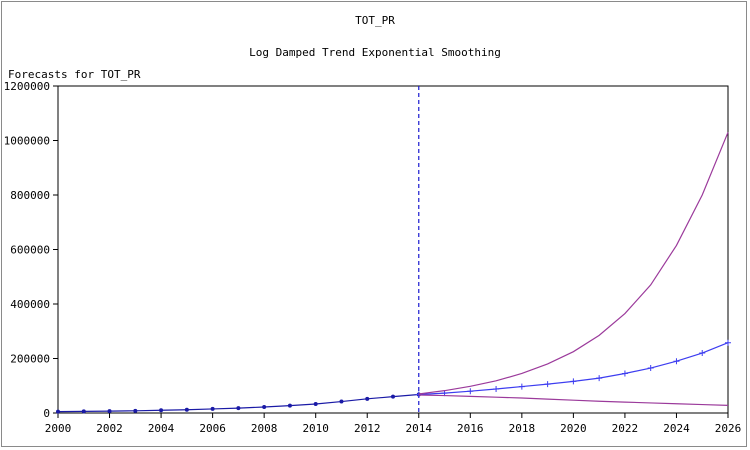 The width and height of the screenshot is (750, 450). What do you see at coordinates (375, 52) in the screenshot?
I see `chart-subtitle: Log Damped Trend Exponential Smoothing` at bounding box center [375, 52].